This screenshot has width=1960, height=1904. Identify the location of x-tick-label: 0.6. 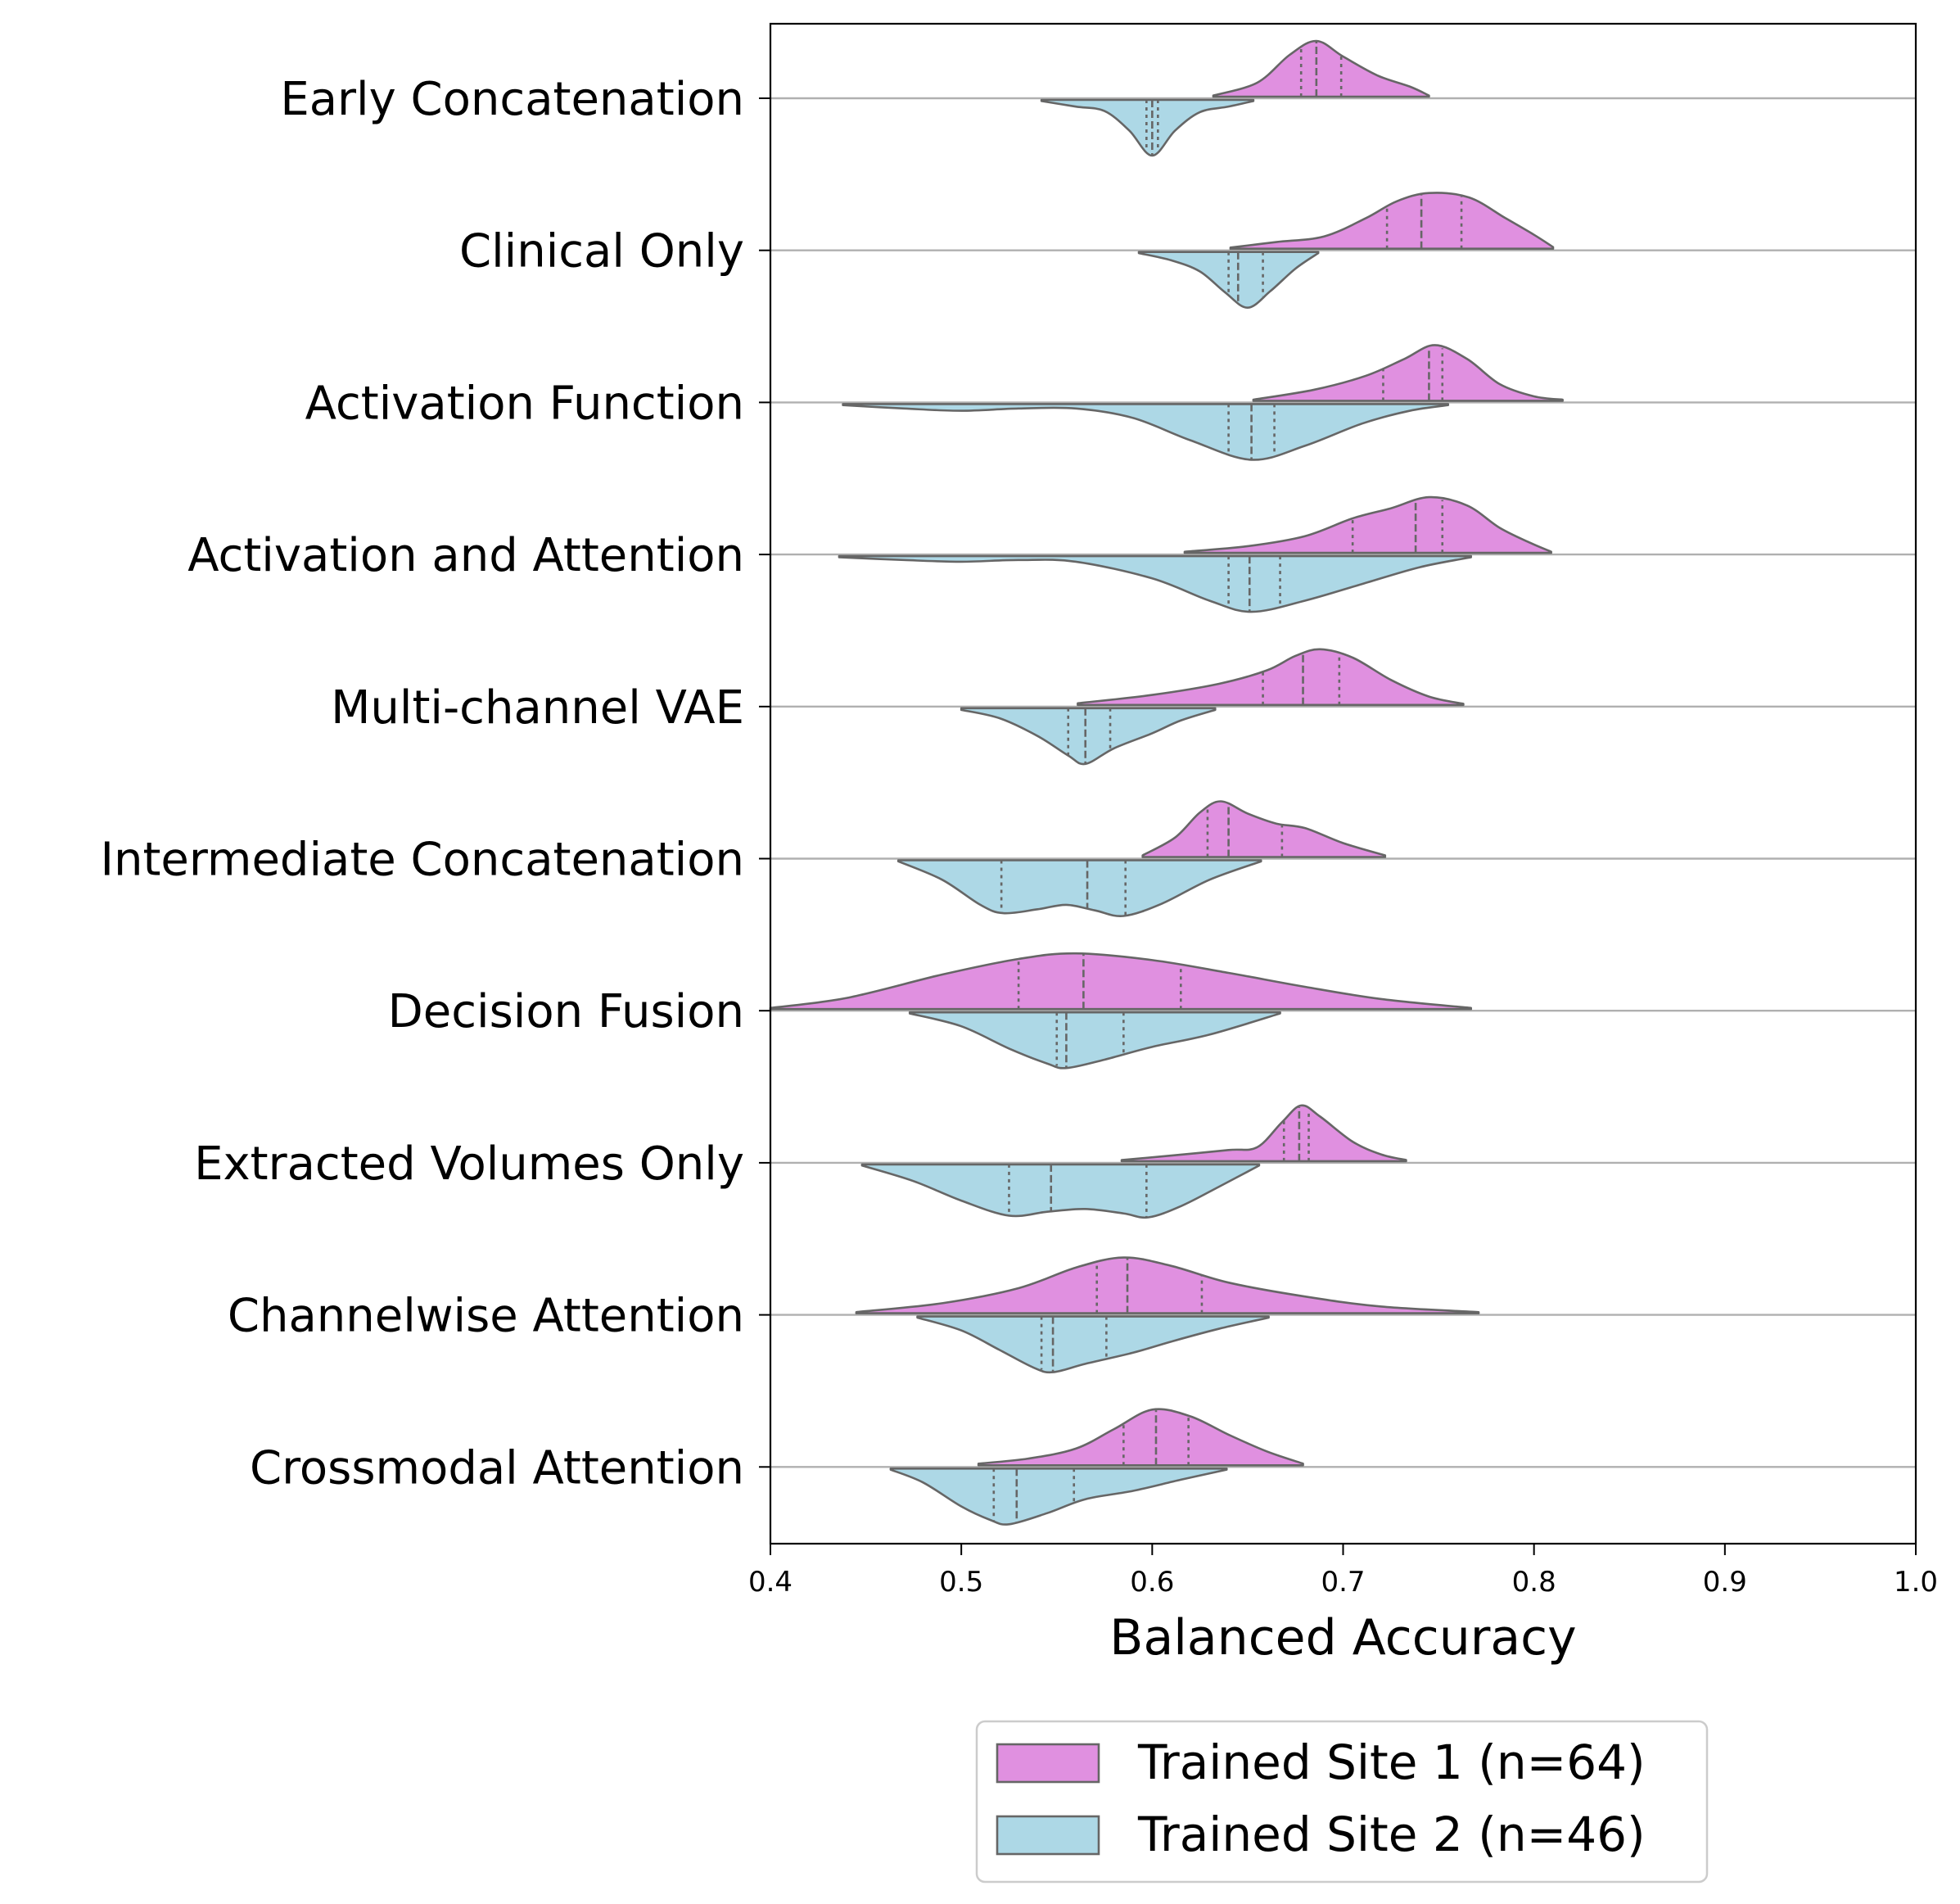
(1152, 1583).